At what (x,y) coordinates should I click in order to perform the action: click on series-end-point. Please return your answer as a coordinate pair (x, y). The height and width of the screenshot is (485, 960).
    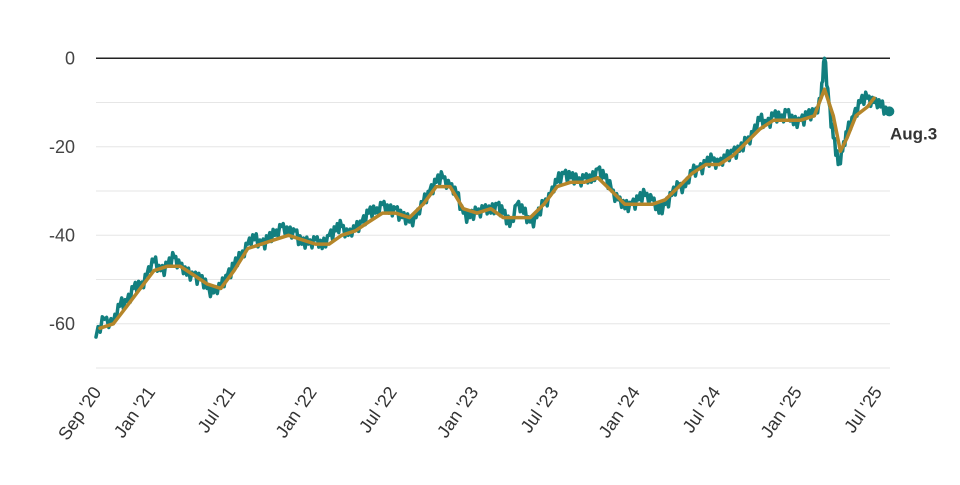
    Looking at the image, I should click on (889, 111).